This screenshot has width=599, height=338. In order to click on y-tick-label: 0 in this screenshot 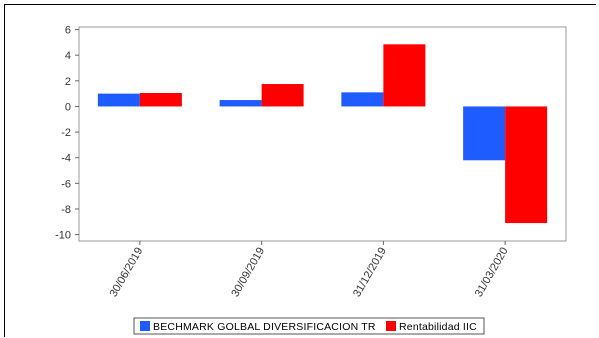, I will do `click(68, 107)`.